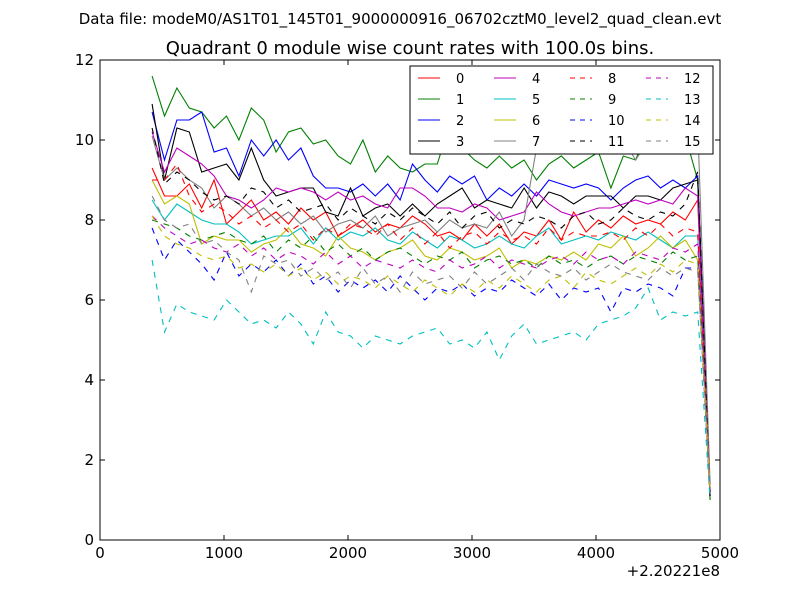 The height and width of the screenshot is (600, 800). Describe the element at coordinates (536, 142) in the screenshot. I see `legend-label-7: 7` at that location.